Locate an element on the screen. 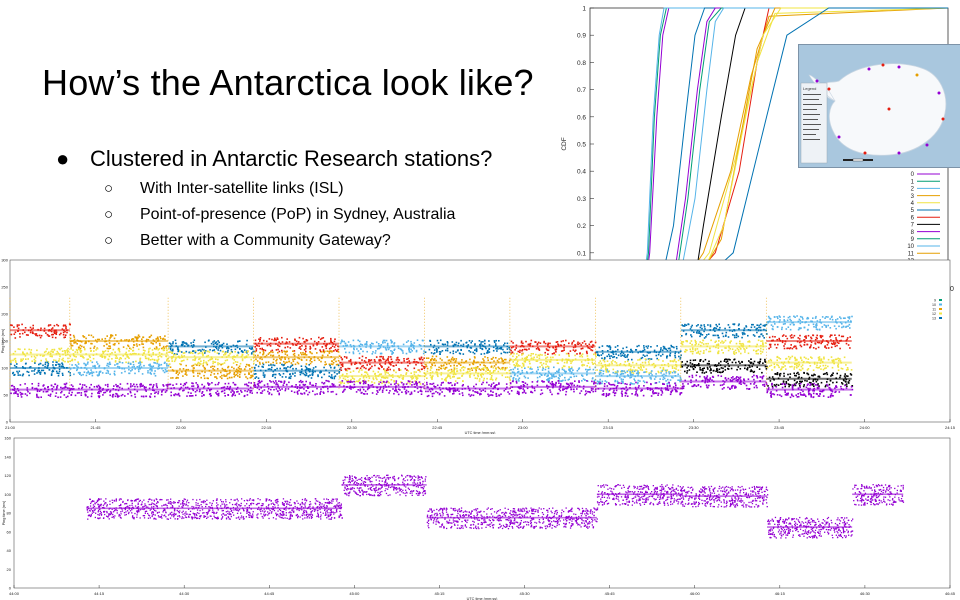  map-legend-heading: Legend is located at coordinates (809, 88).